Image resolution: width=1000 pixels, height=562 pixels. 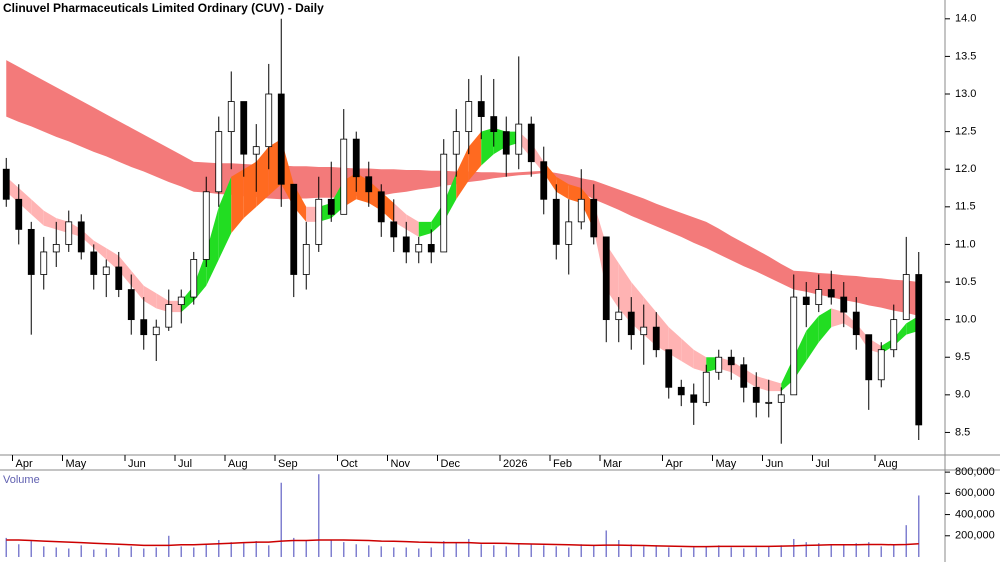 What do you see at coordinates (965, 19) in the screenshot?
I see `y-tick-label: 14.0` at bounding box center [965, 19].